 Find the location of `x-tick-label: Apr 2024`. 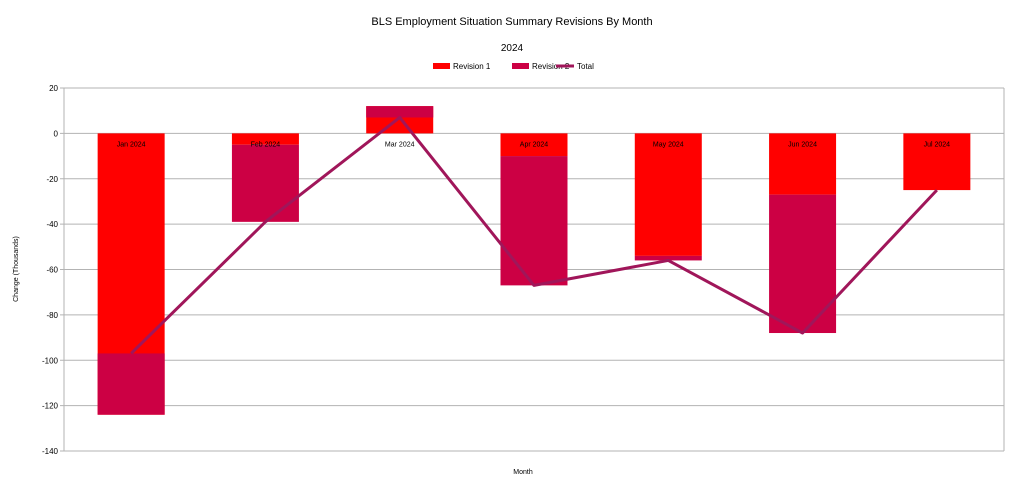

x-tick-label: Apr 2024 is located at coordinates (534, 144).